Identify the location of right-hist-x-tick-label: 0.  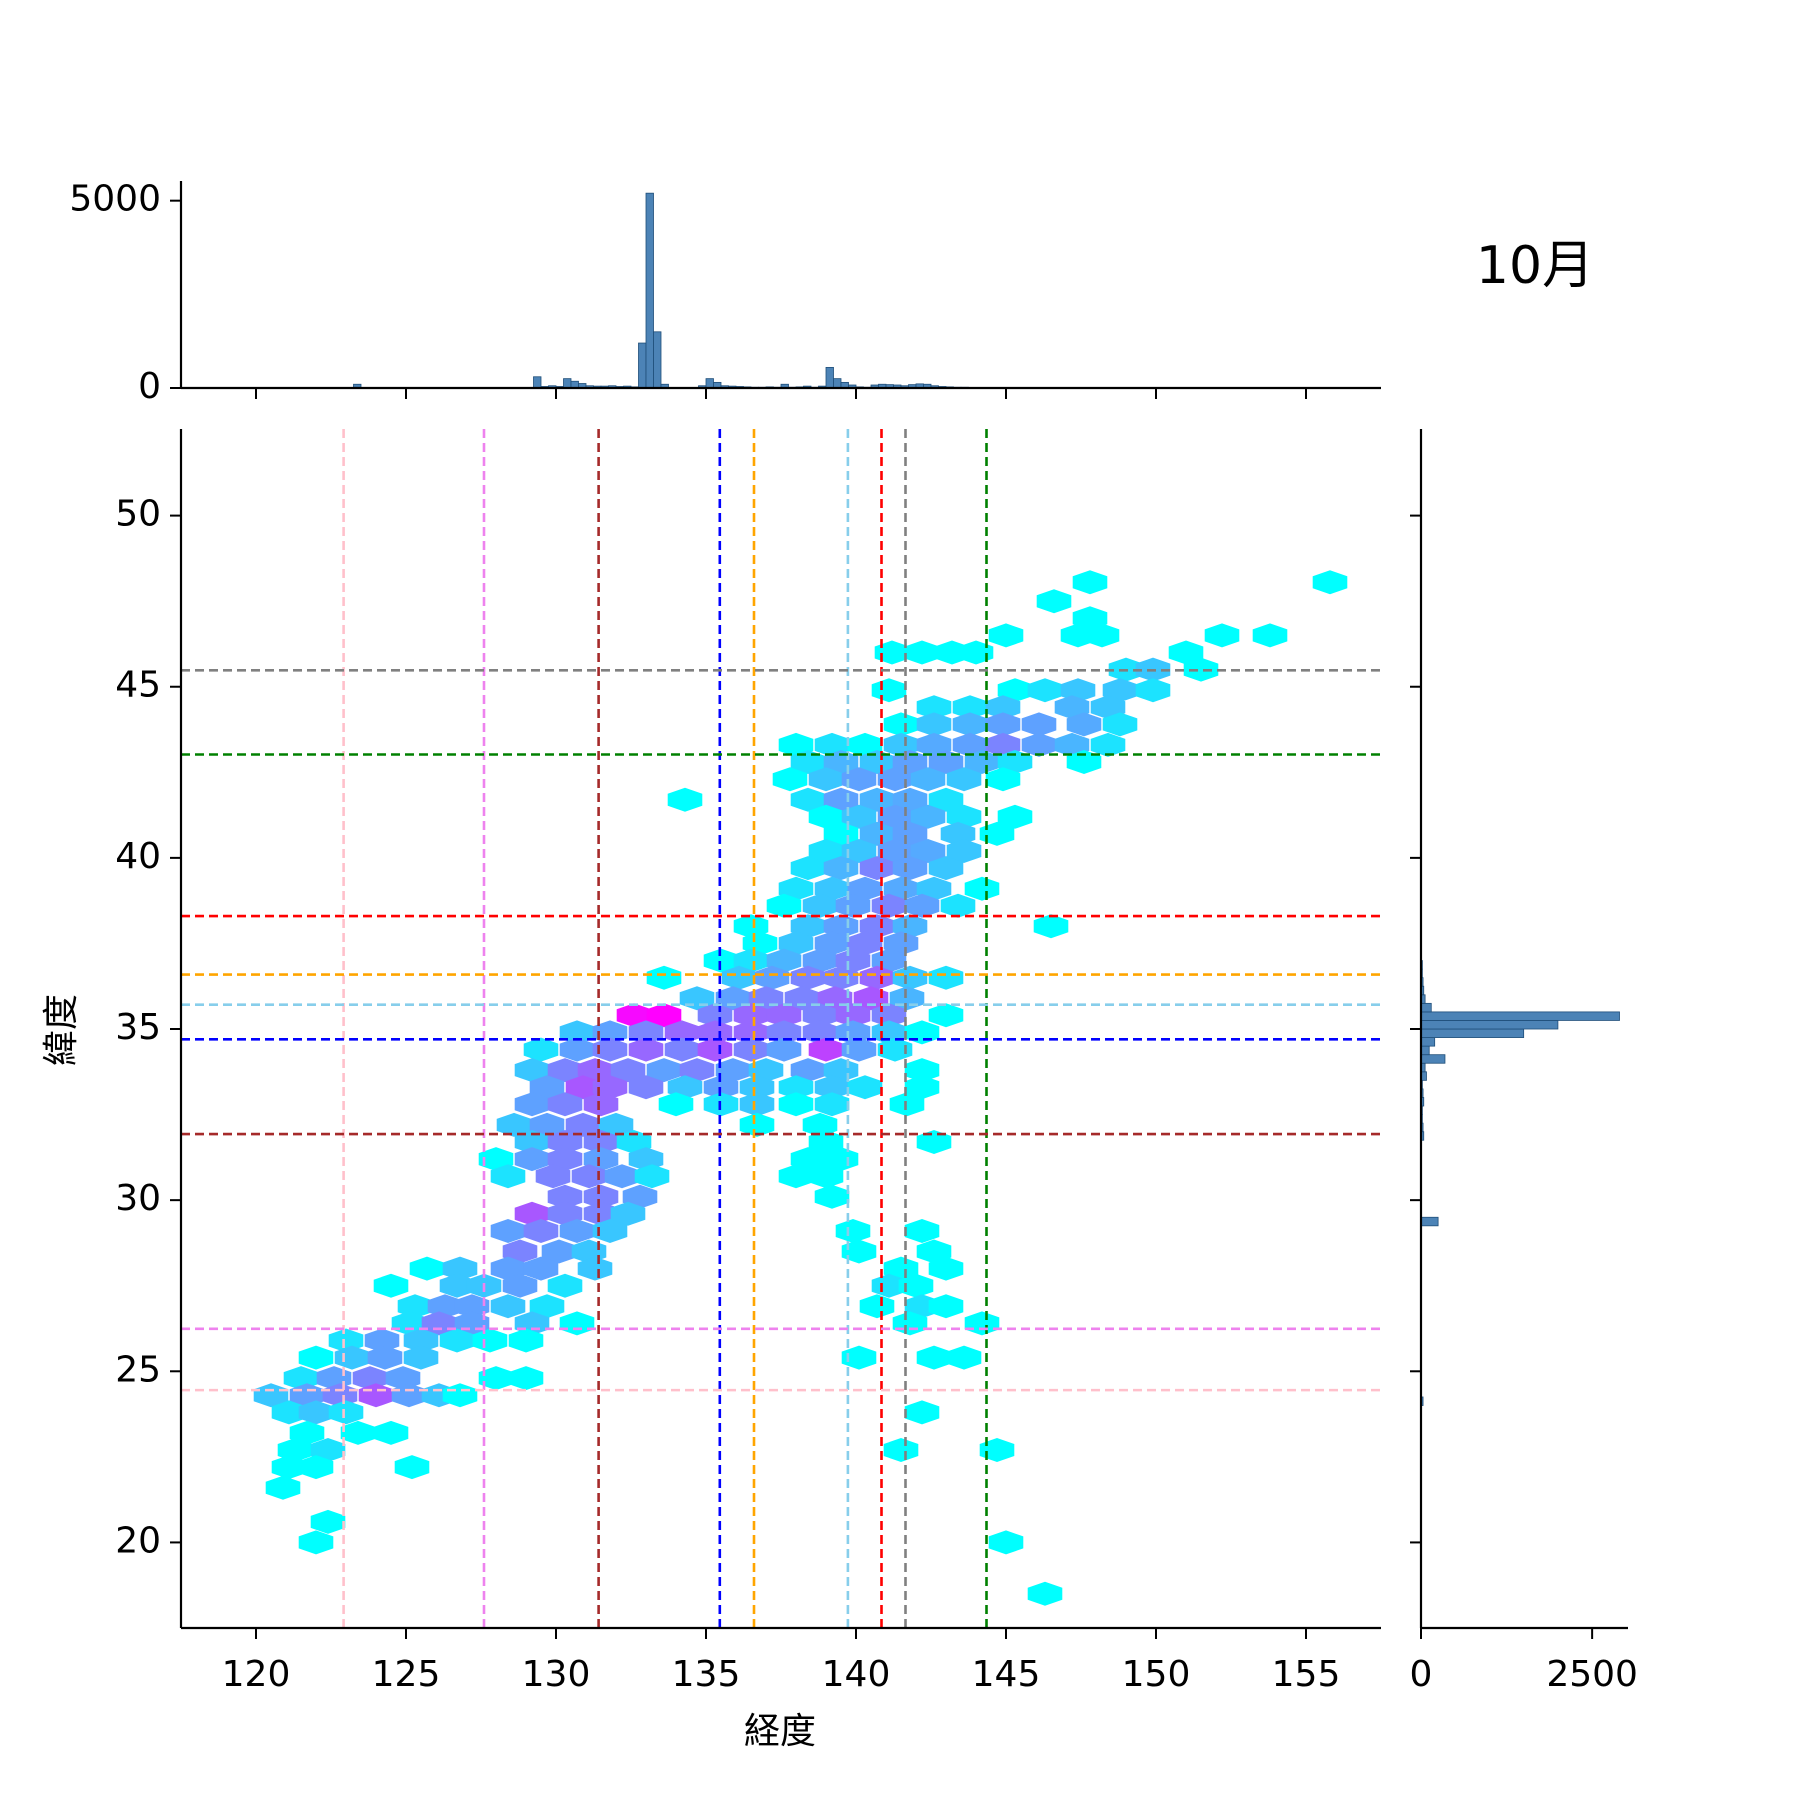
(1421, 1674).